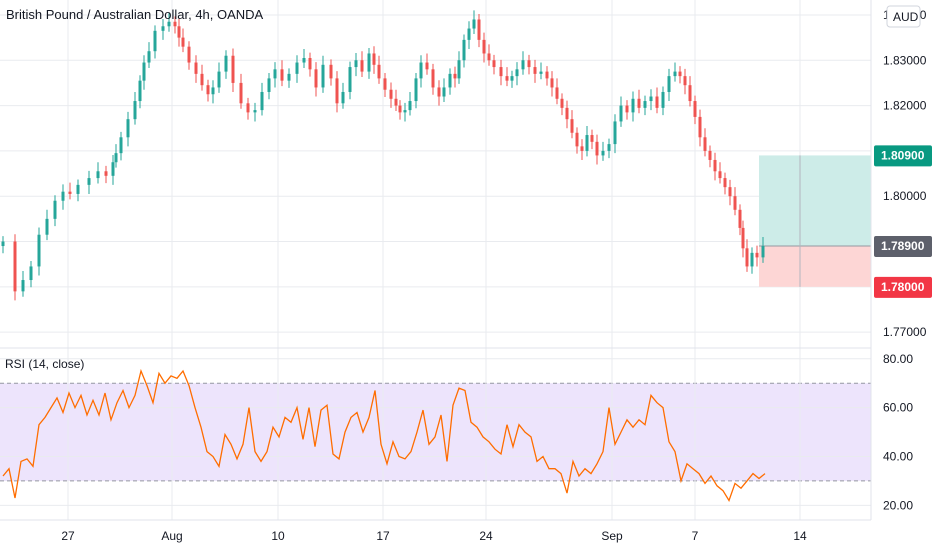  Describe the element at coordinates (905, 60) in the screenshot. I see `price-axis-tick: 1.83000` at that location.